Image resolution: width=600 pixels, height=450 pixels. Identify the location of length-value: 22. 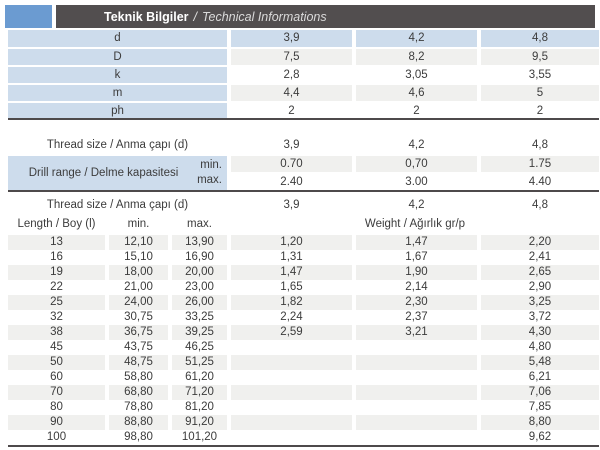
(56, 287).